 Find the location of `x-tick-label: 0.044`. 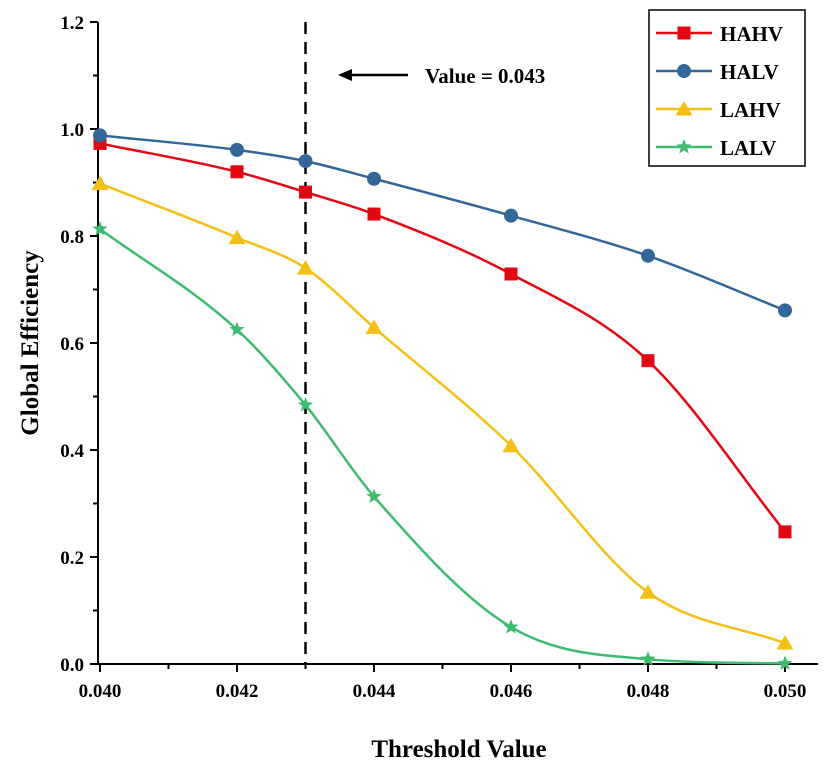

x-tick-label: 0.044 is located at coordinates (374, 691).